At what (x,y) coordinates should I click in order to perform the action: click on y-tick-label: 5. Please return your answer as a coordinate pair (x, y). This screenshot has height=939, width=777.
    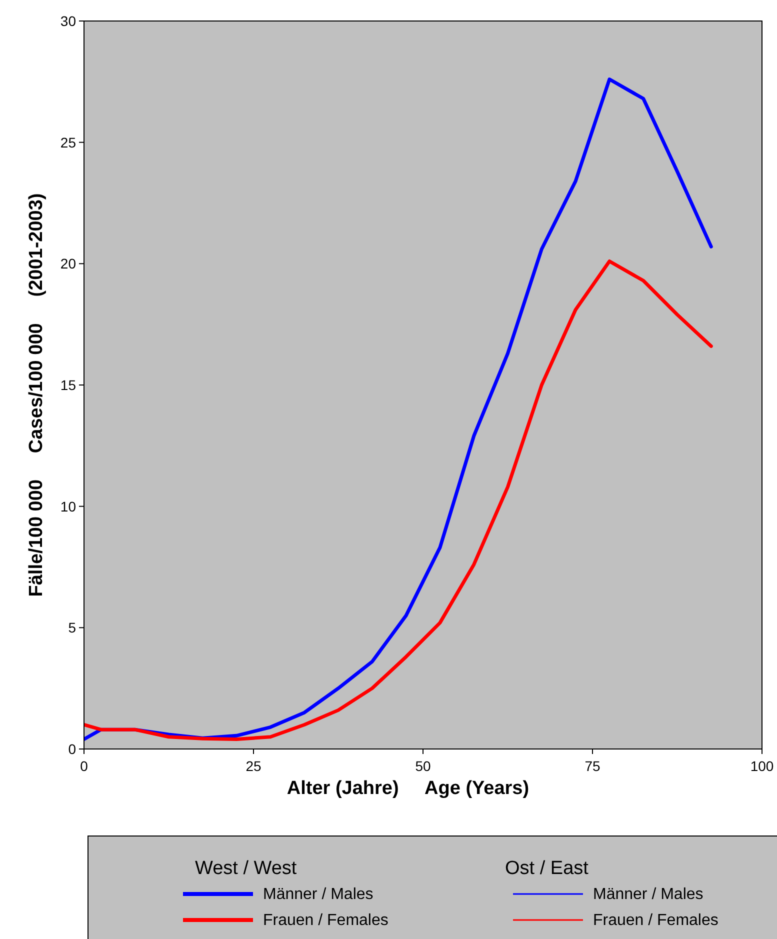
    Looking at the image, I should click on (72, 628).